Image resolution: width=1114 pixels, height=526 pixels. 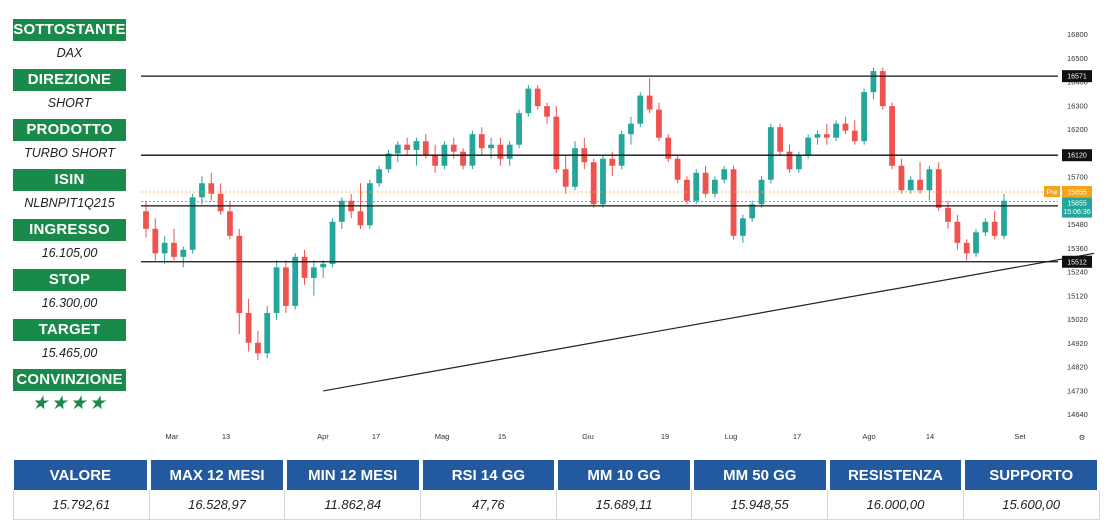 I want to click on stats-header: RSI 14 GG, so click(x=489, y=475).